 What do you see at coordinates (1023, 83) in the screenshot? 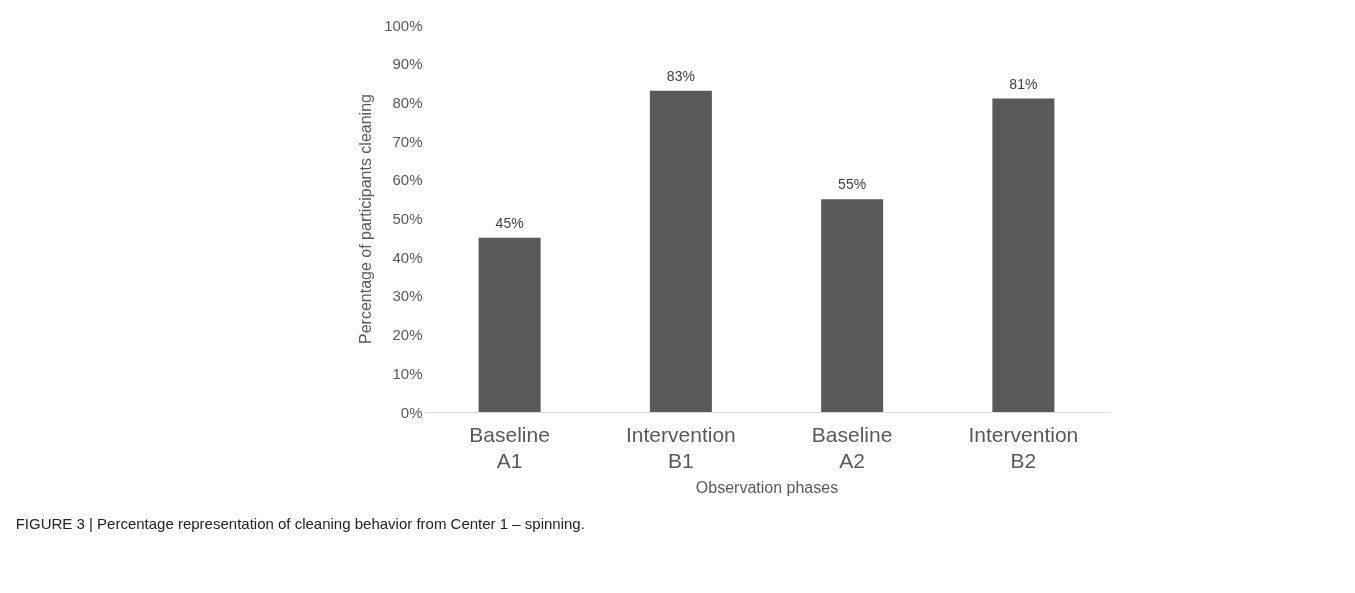
I see `data-label: 81%` at bounding box center [1023, 83].